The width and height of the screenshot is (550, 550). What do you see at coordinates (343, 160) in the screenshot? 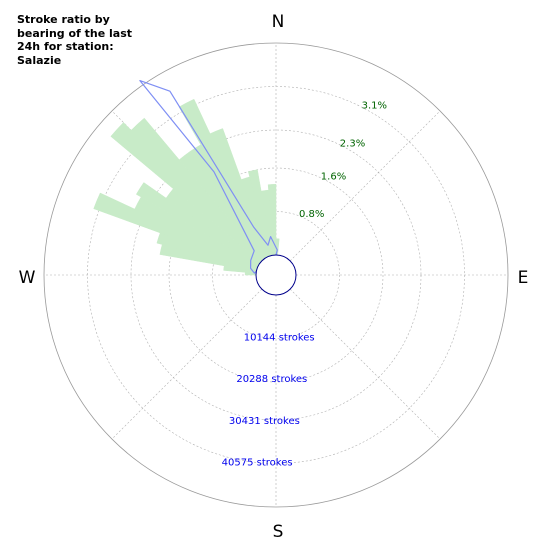
I see `ratio-tick-labels: 0.8% 1.6% 2.3% 3.1%` at bounding box center [343, 160].